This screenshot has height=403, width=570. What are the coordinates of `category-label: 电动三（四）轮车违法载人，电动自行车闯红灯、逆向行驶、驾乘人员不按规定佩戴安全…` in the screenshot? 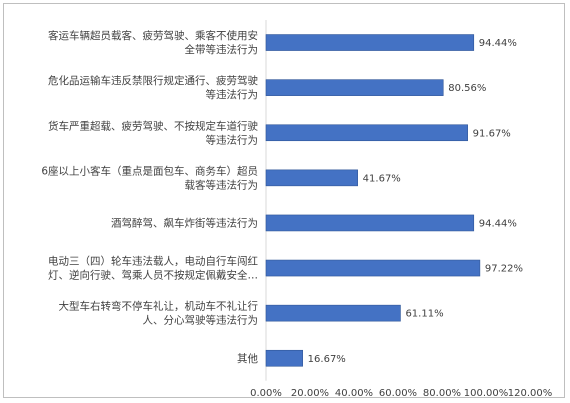 It's located at (153, 268).